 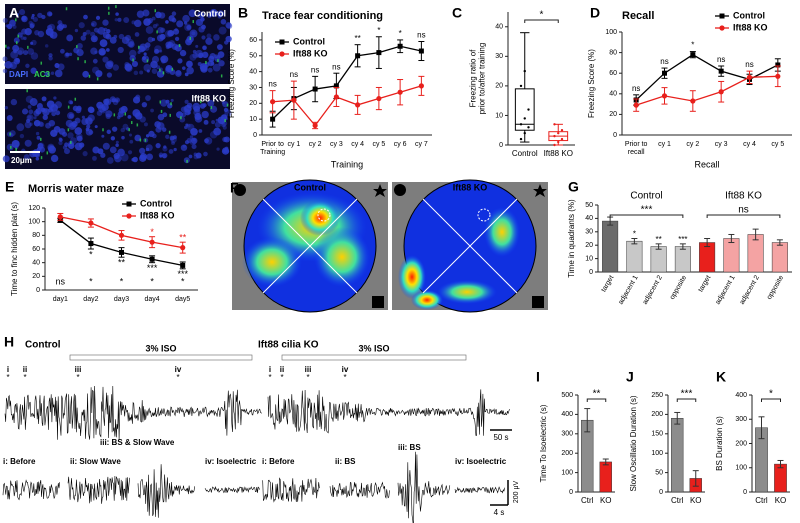 What do you see at coordinates (373, 348) in the screenshot?
I see `iso-label: 3% ISO` at bounding box center [373, 348].